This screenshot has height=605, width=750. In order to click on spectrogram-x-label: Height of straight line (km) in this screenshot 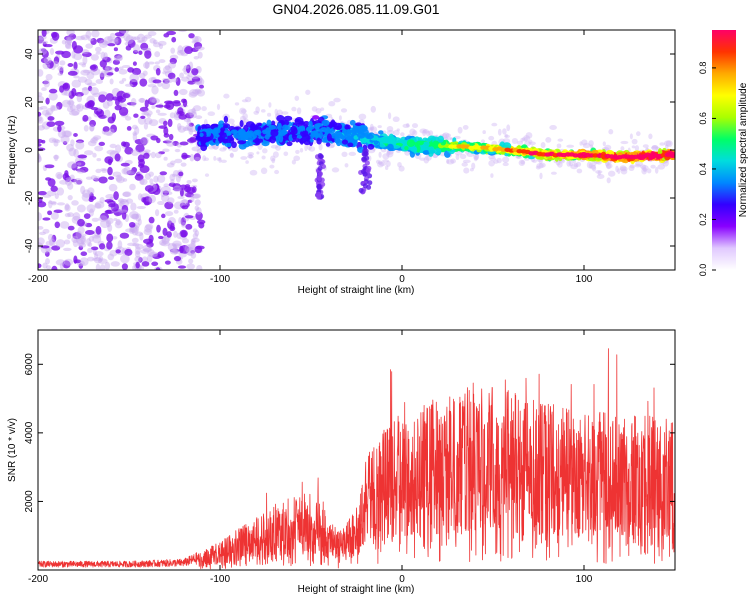, I will do `click(356, 290)`.